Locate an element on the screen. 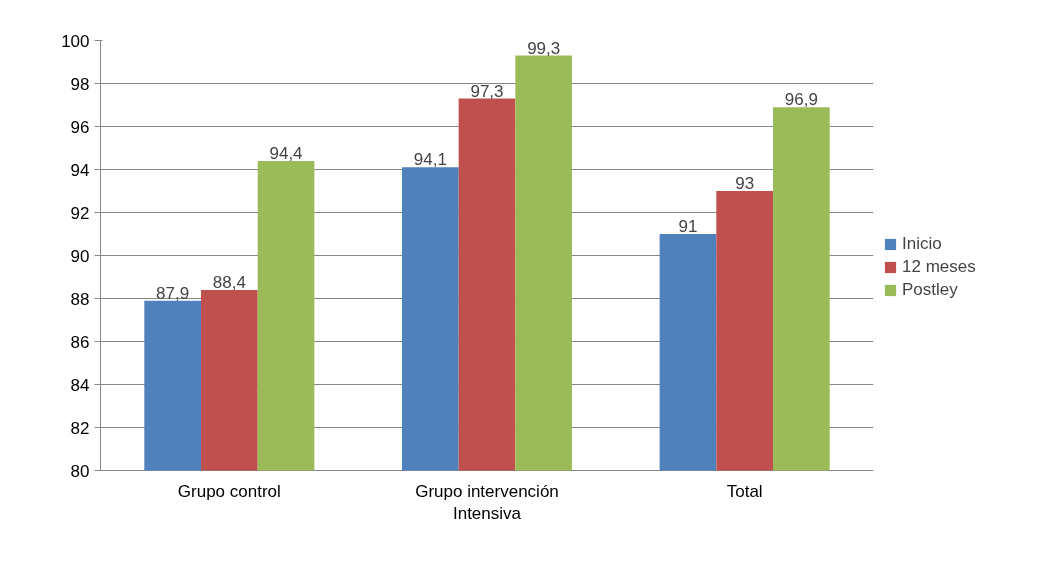 This screenshot has width=1061, height=588. legend-label: Inicio is located at coordinates (922, 244).